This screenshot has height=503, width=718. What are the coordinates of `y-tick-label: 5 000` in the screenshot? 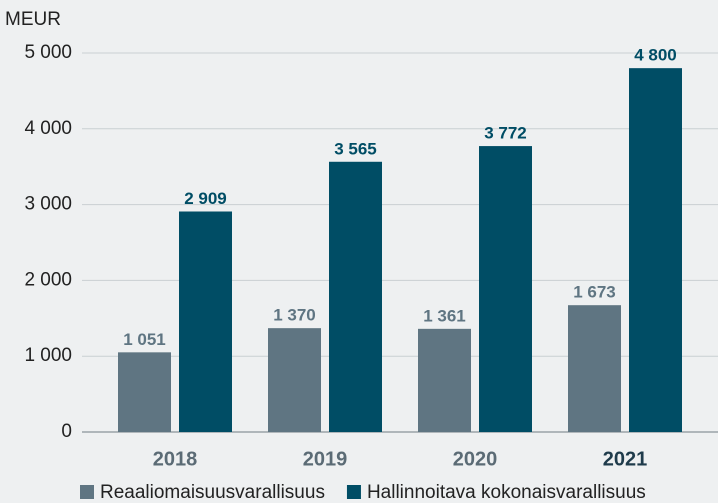 It's located at (48, 52).